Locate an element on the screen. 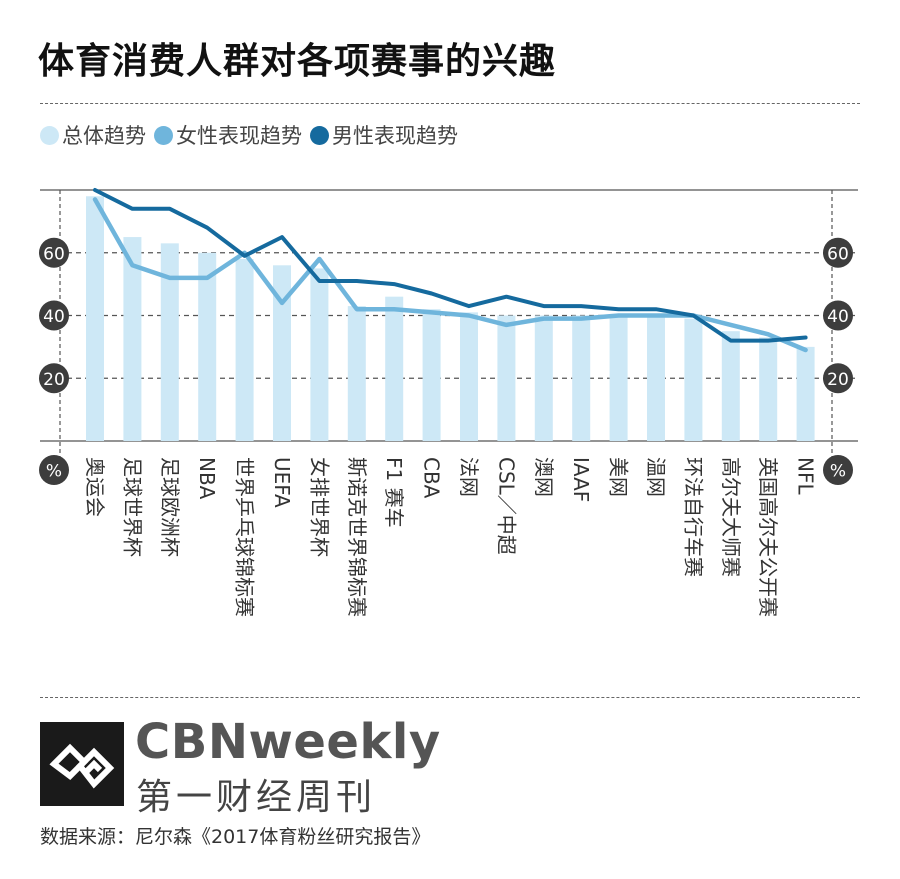 The height and width of the screenshot is (879, 900). ytick-badge-40-right is located at coordinates (838, 315).